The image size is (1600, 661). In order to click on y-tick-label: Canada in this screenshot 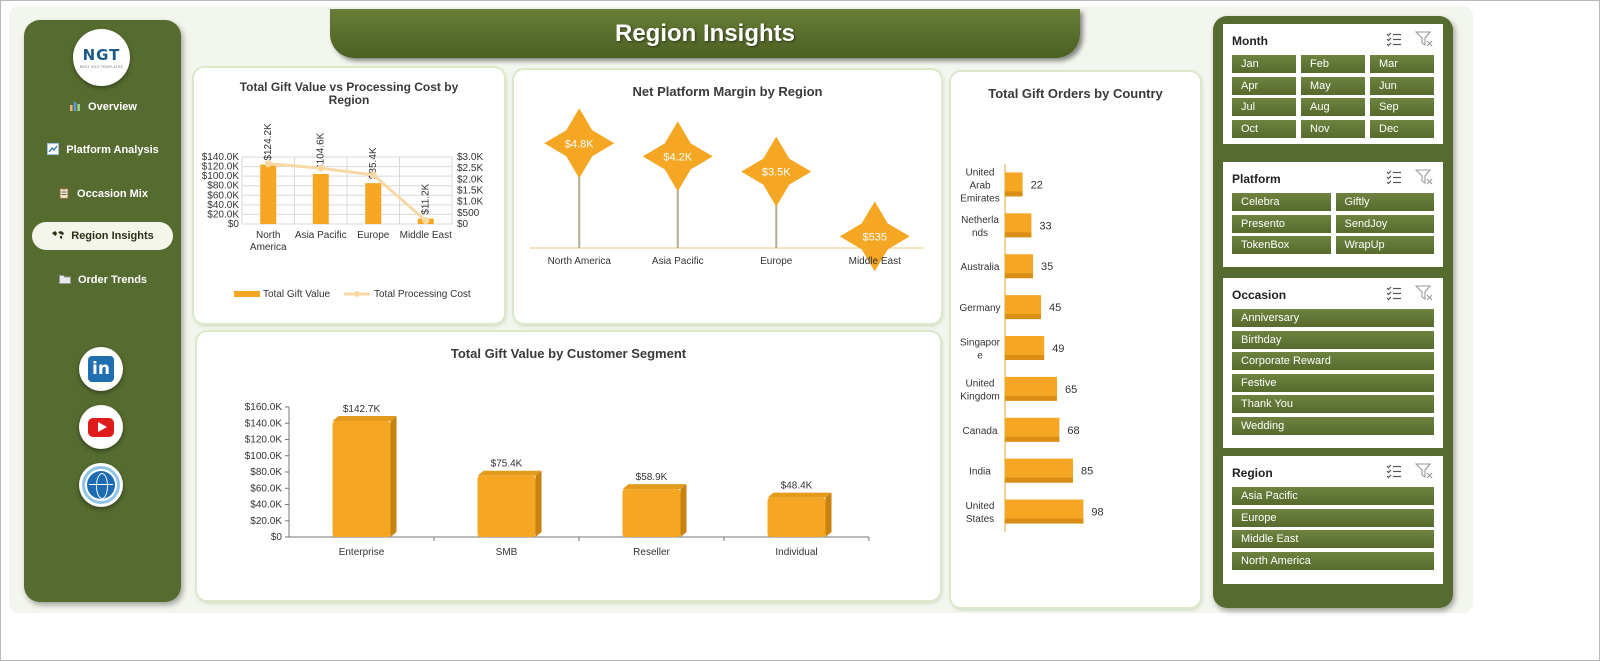, I will do `click(979, 431)`.